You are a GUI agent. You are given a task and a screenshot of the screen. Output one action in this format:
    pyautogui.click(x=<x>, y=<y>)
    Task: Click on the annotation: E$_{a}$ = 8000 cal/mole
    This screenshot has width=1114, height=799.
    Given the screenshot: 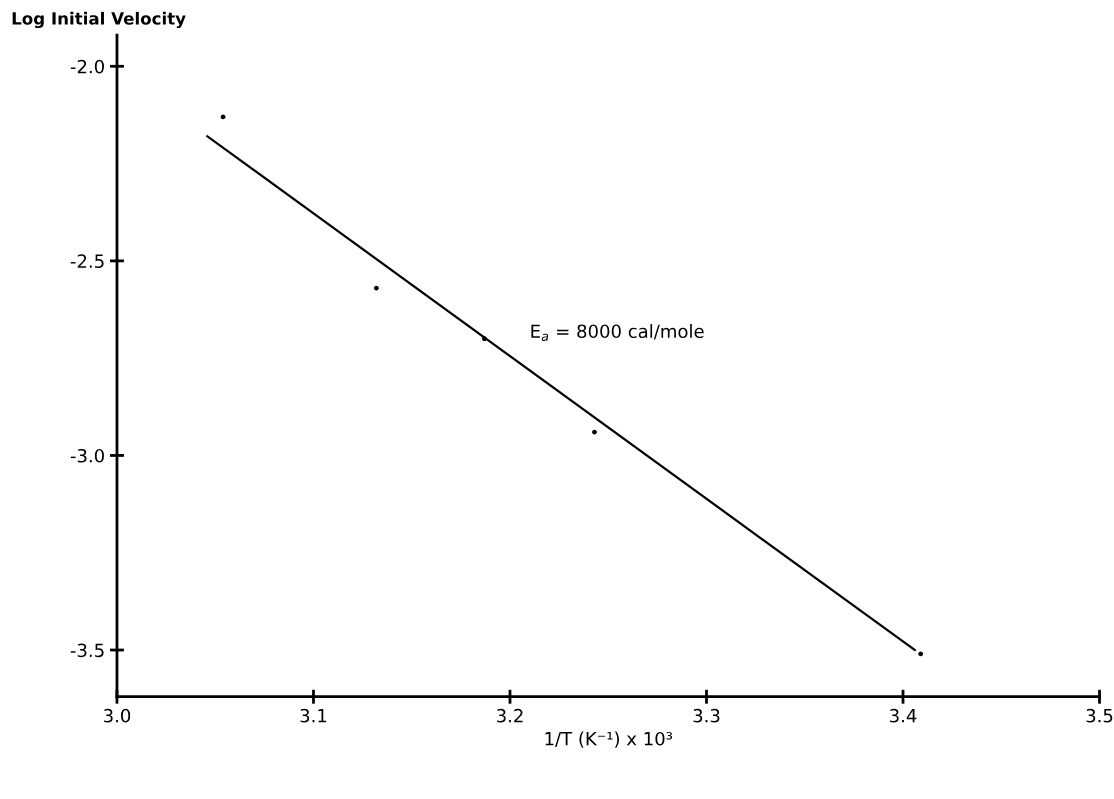 What is the action you would take?
    pyautogui.click(x=617, y=332)
    